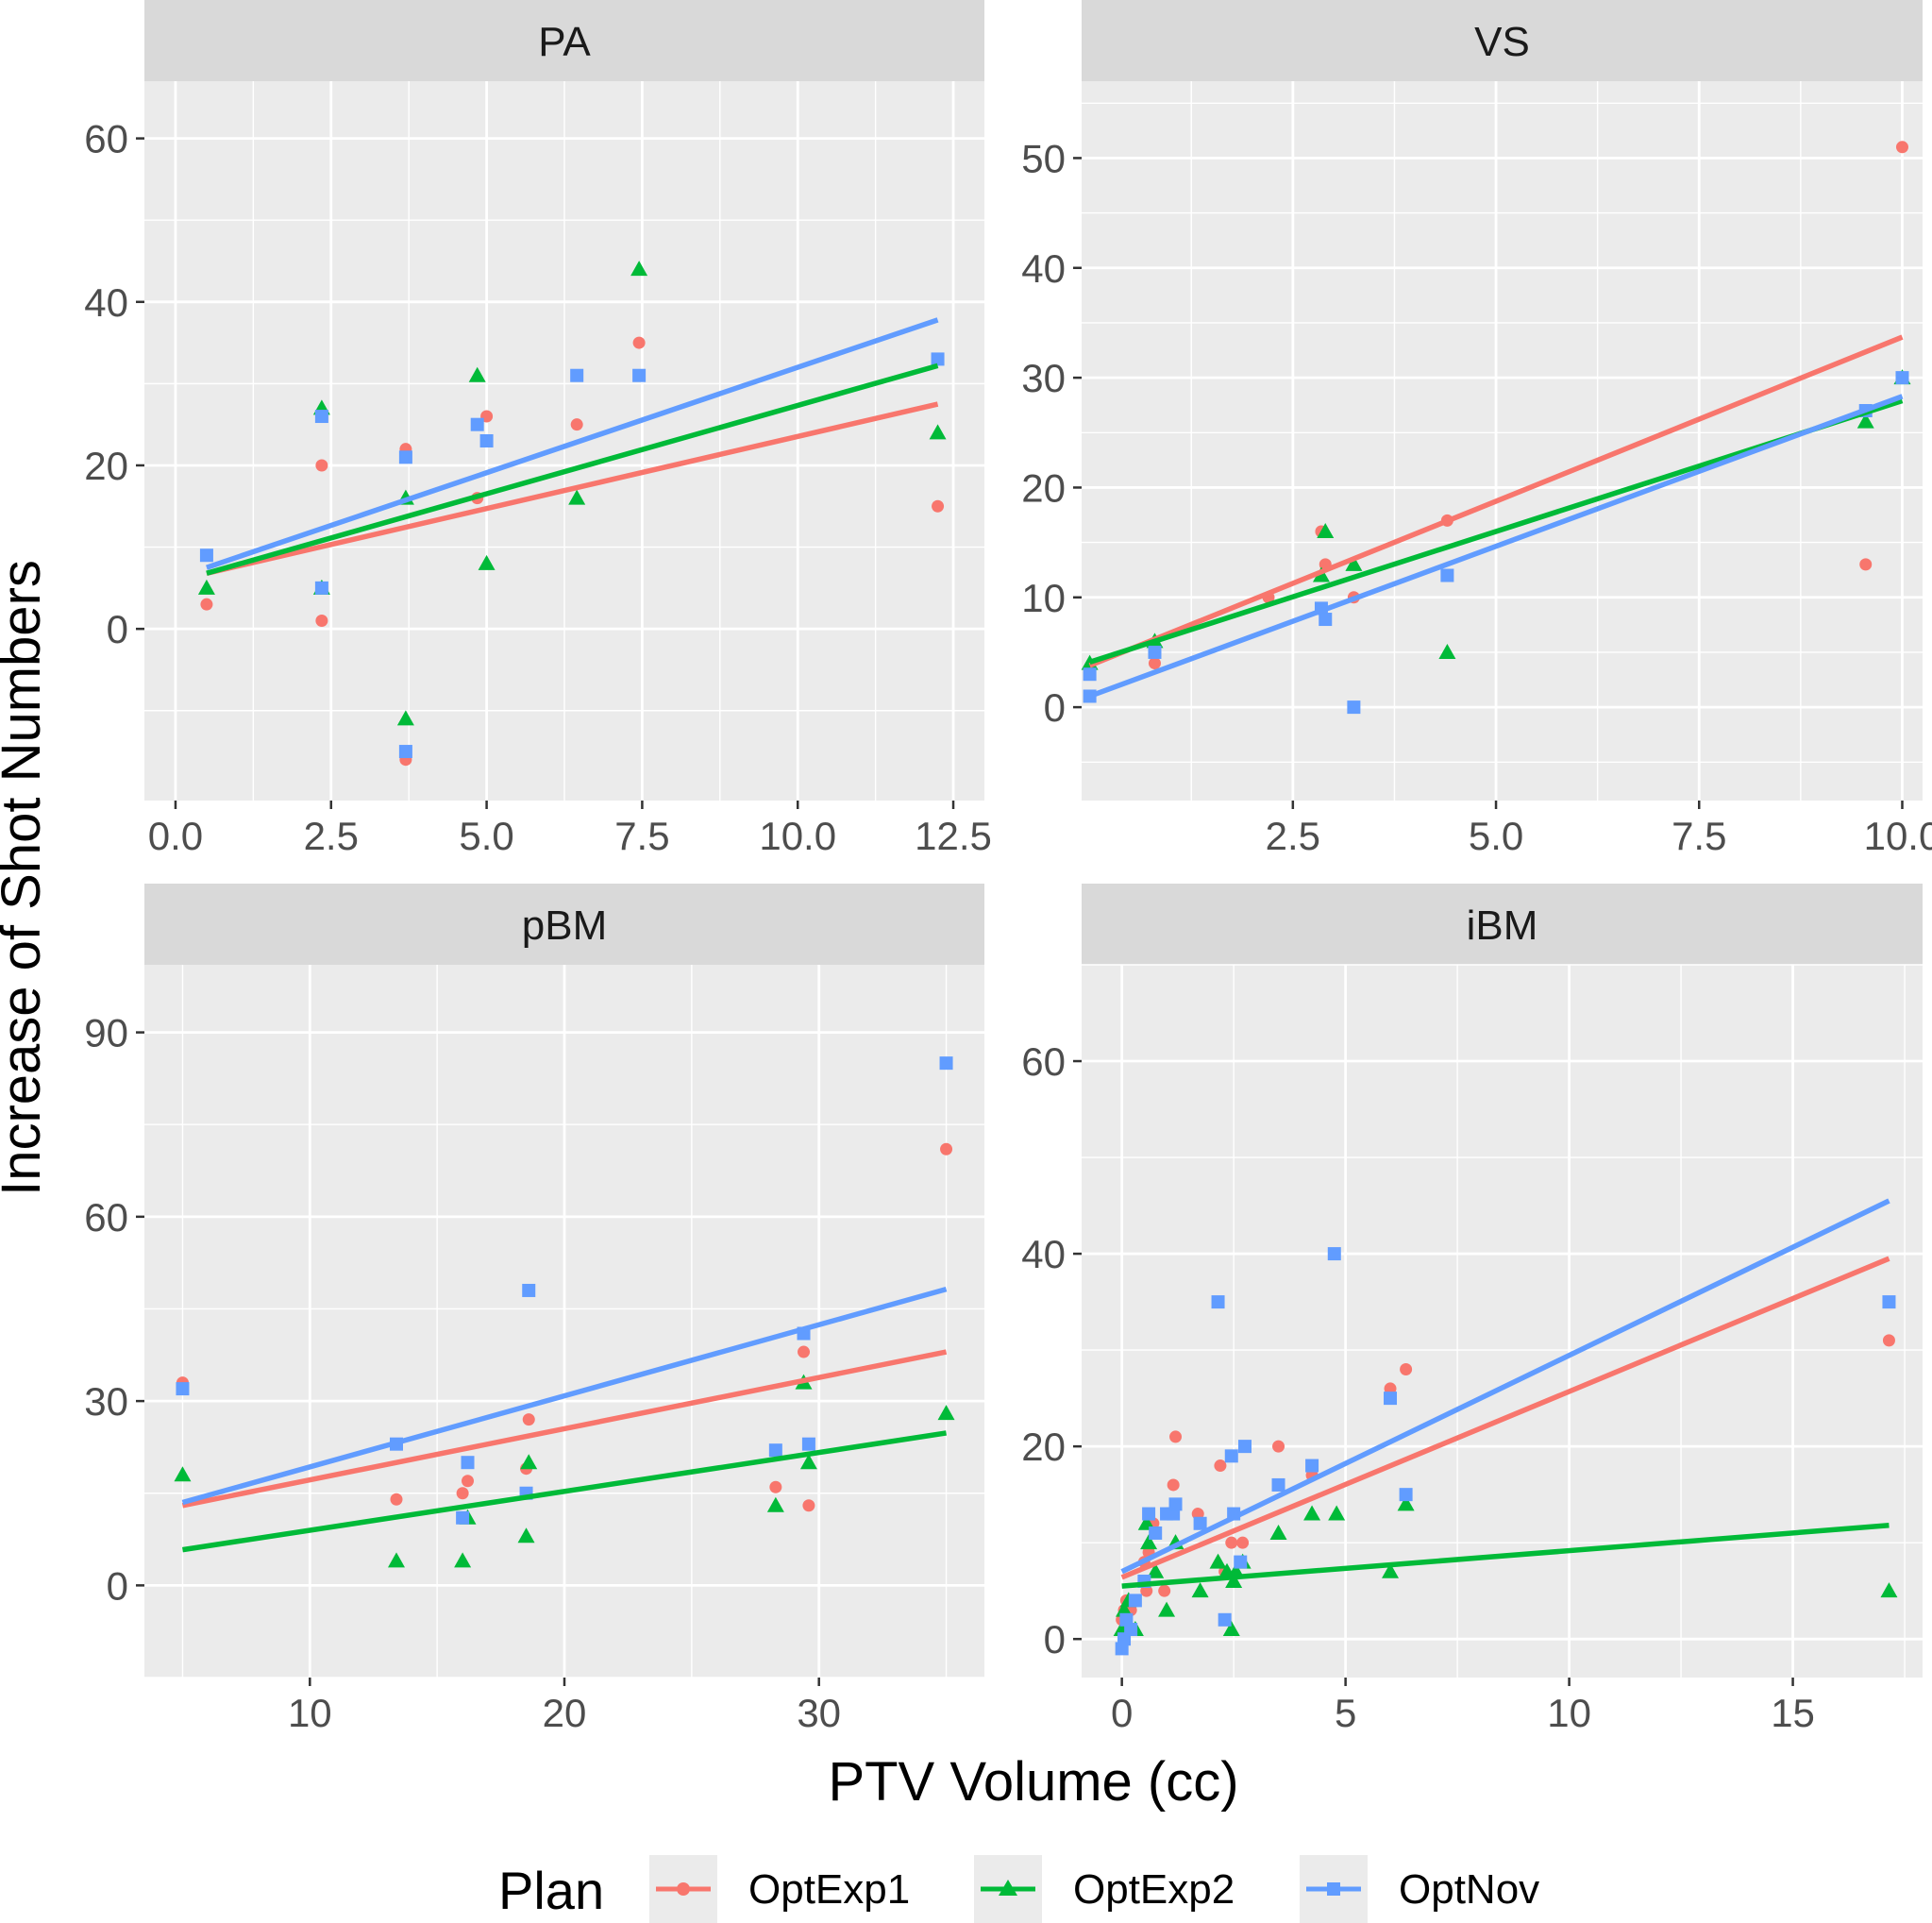 This screenshot has height=1923, width=1932. I want to click on fit-line-vs-optexp1, so click(1496, 501).